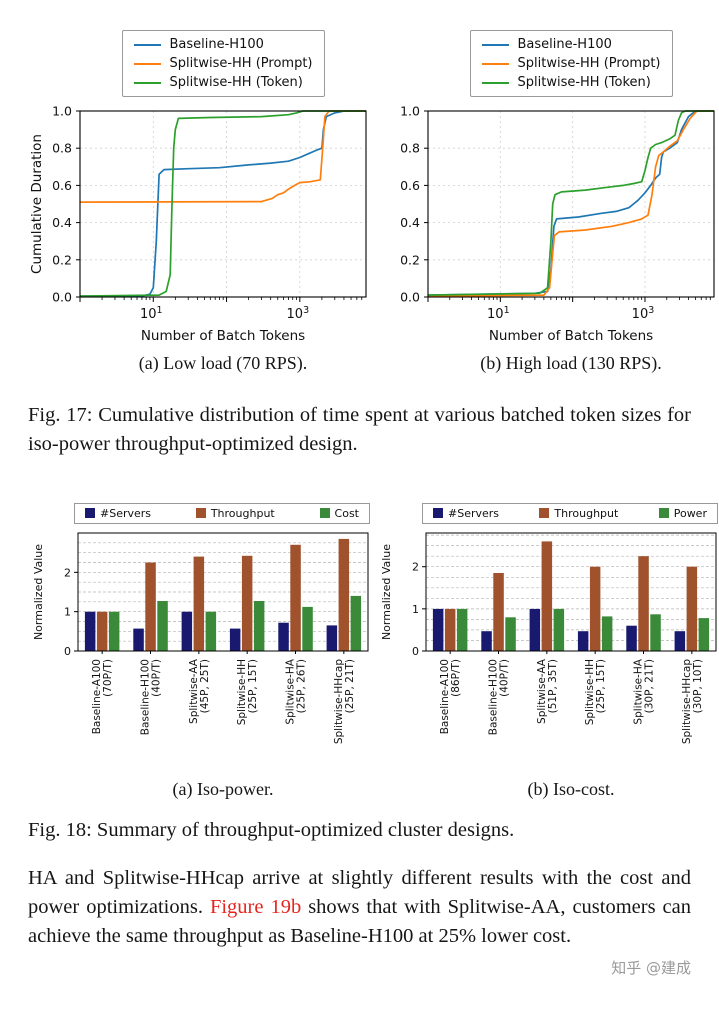 The image size is (719, 1021). Describe the element at coordinates (223, 788) in the screenshot. I see `subcaption-a: (a) Iso-power.` at that location.